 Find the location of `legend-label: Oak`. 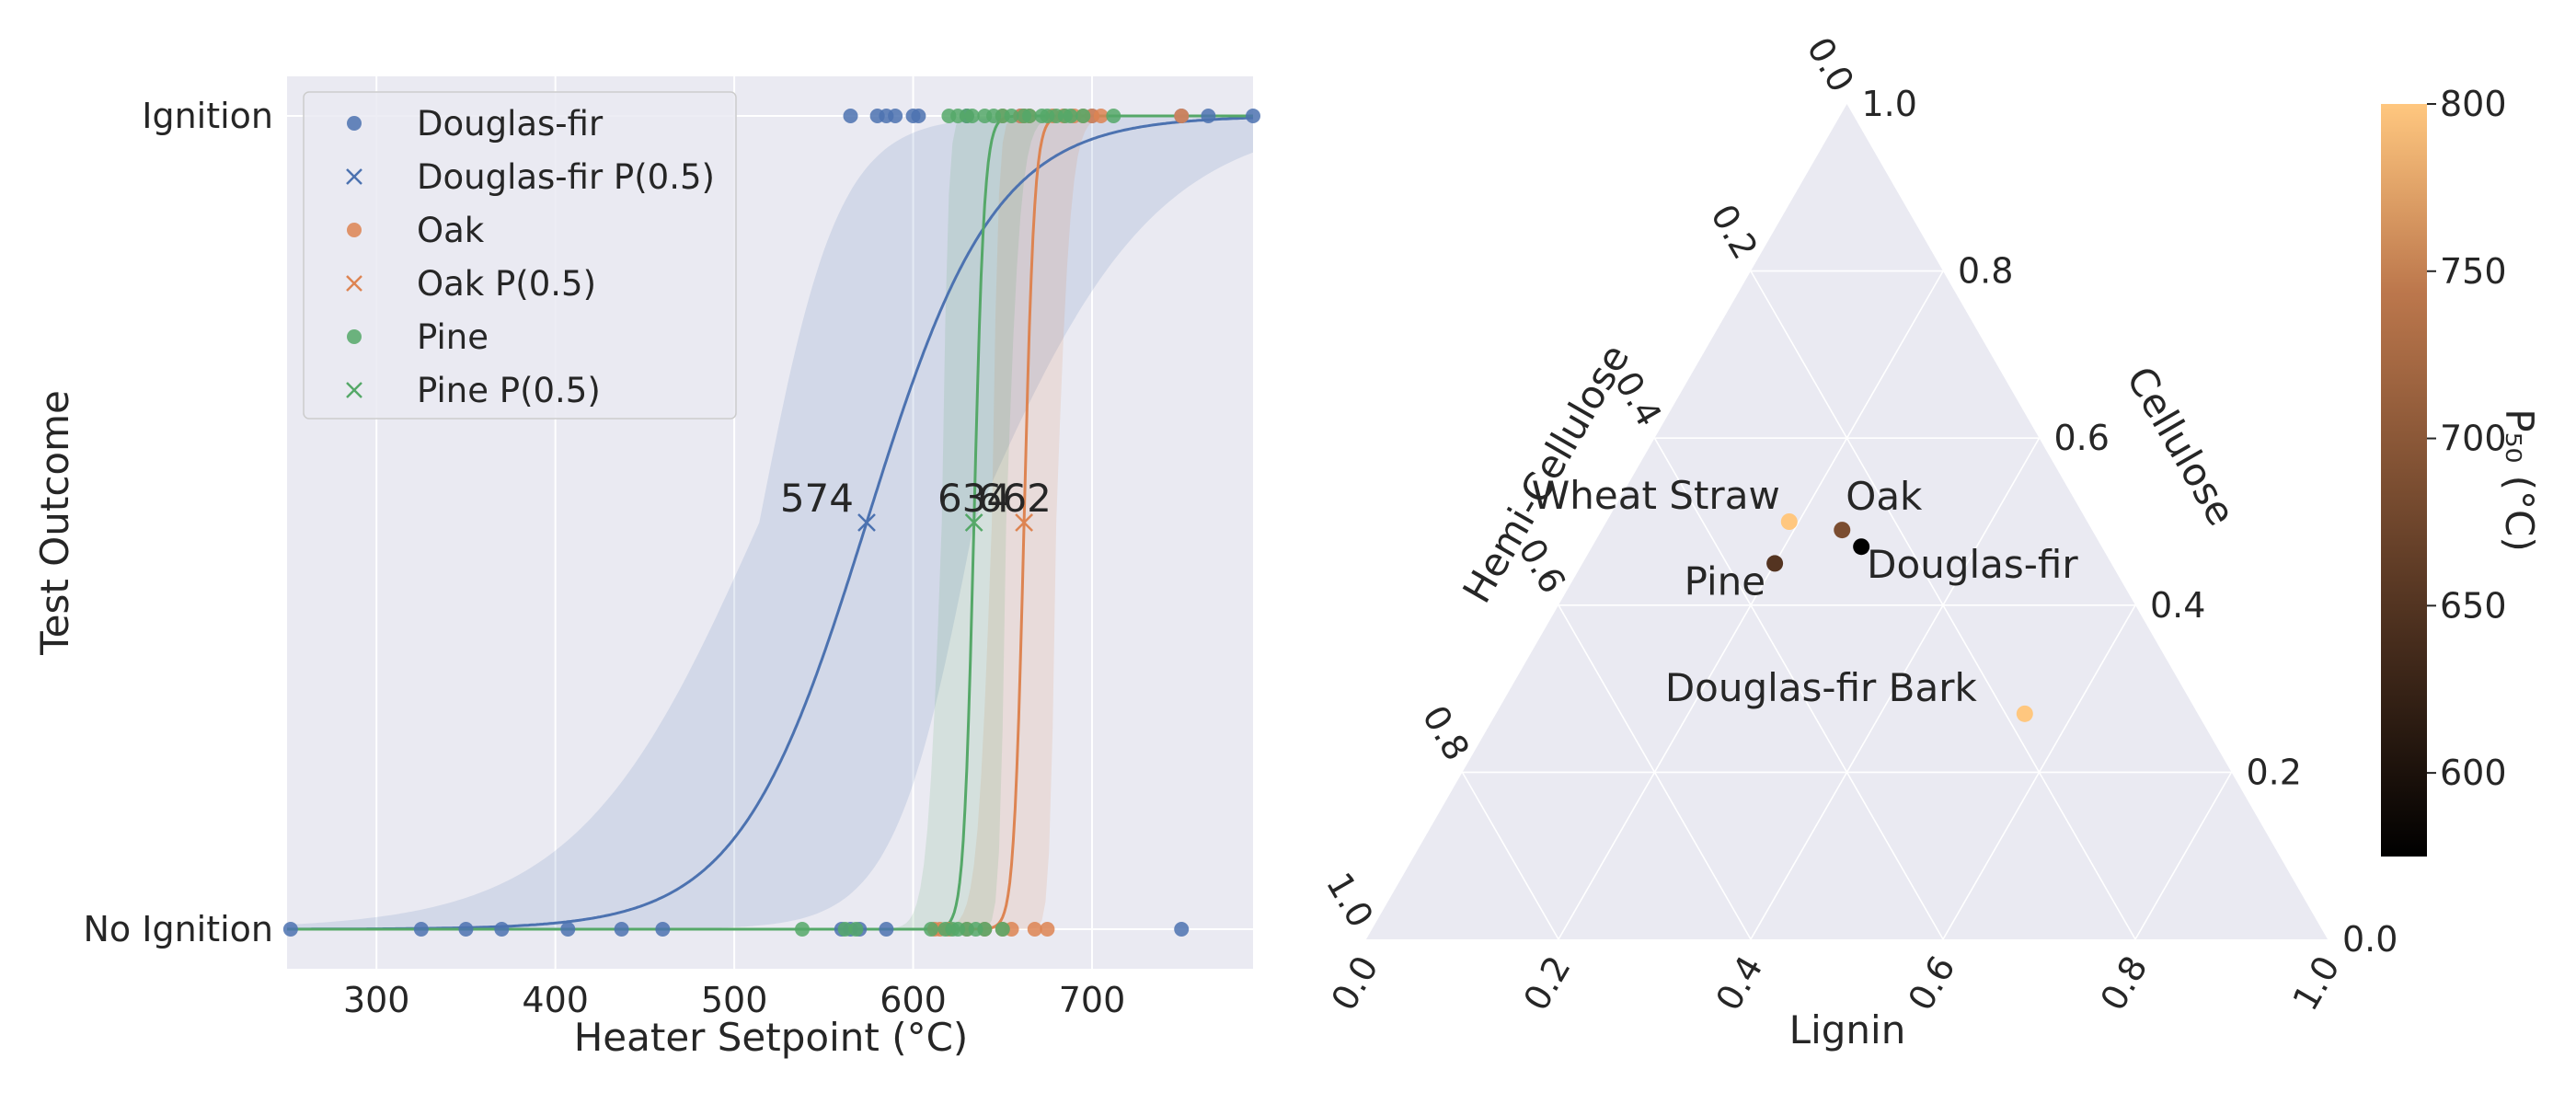

legend-label: Oak is located at coordinates (451, 230).